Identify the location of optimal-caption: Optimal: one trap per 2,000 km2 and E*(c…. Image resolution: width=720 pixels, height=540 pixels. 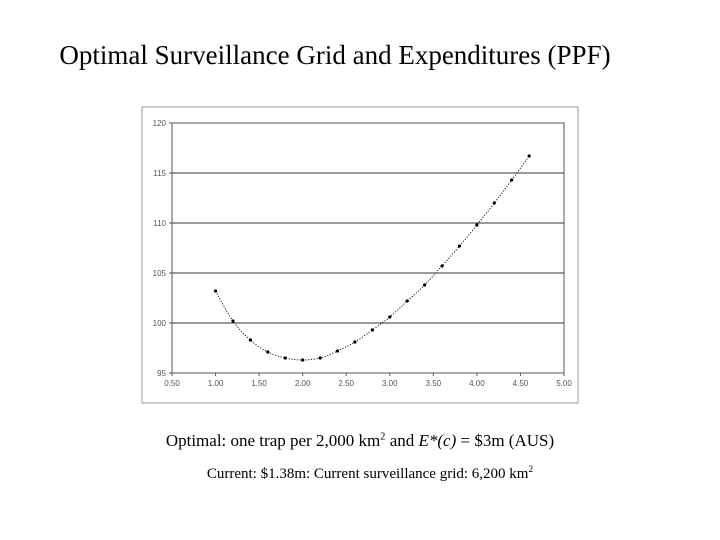
(360, 441).